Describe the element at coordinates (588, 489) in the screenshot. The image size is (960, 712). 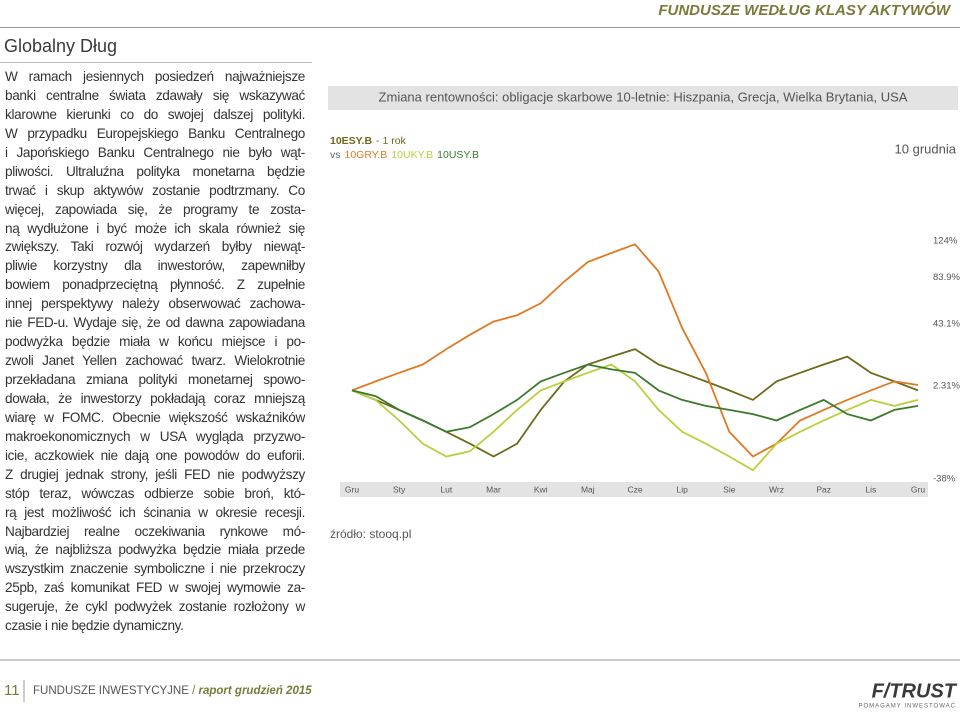
I see `x-tick-label: Maj` at that location.